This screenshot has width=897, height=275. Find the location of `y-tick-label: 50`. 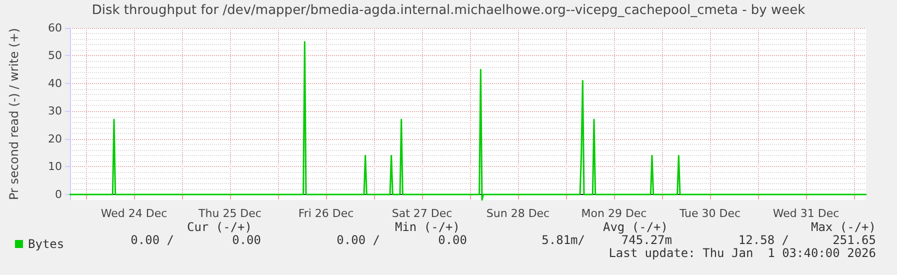

y-tick-label: 50 is located at coordinates (55, 55).